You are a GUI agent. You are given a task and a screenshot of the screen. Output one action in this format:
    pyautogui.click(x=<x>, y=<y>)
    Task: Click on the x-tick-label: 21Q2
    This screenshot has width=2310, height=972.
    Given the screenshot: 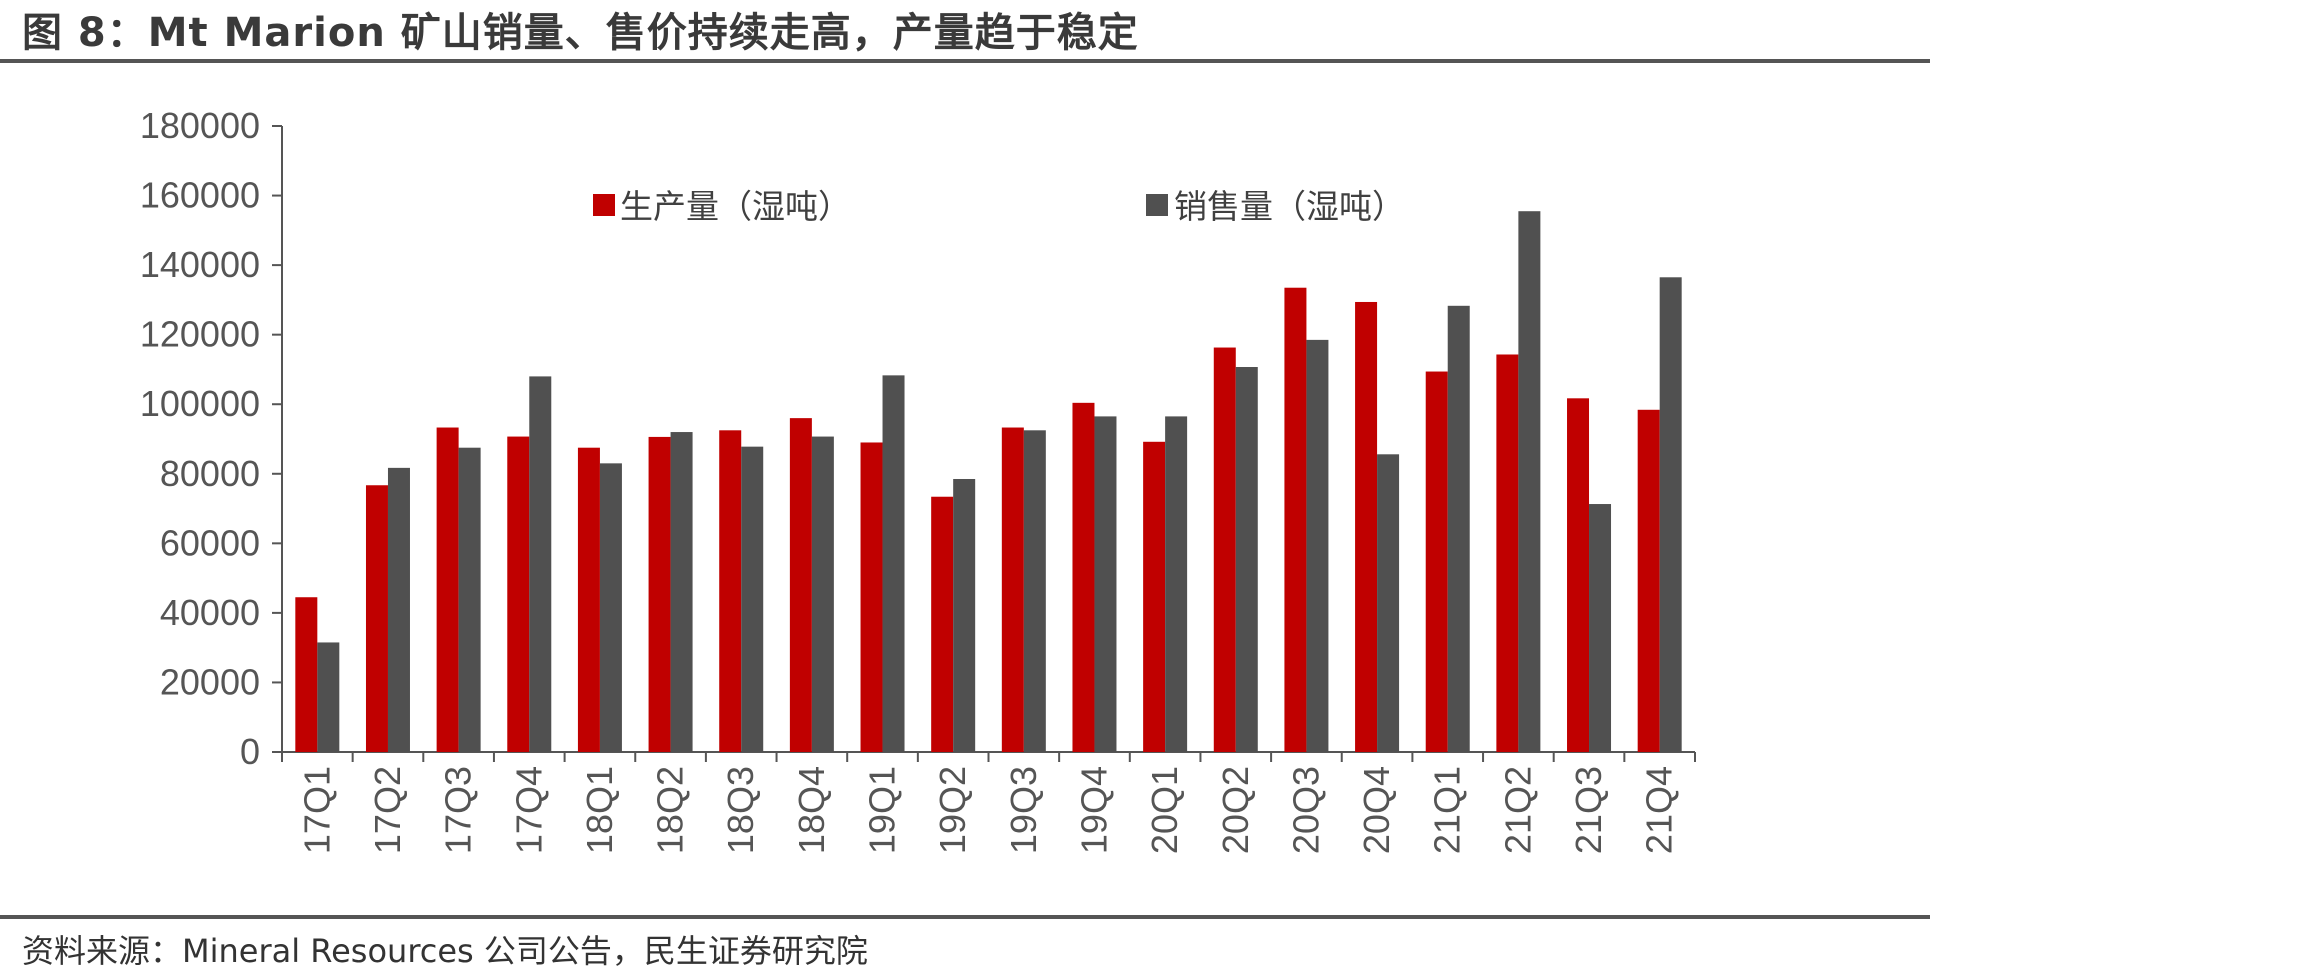 What is the action you would take?
    pyautogui.click(x=1517, y=810)
    